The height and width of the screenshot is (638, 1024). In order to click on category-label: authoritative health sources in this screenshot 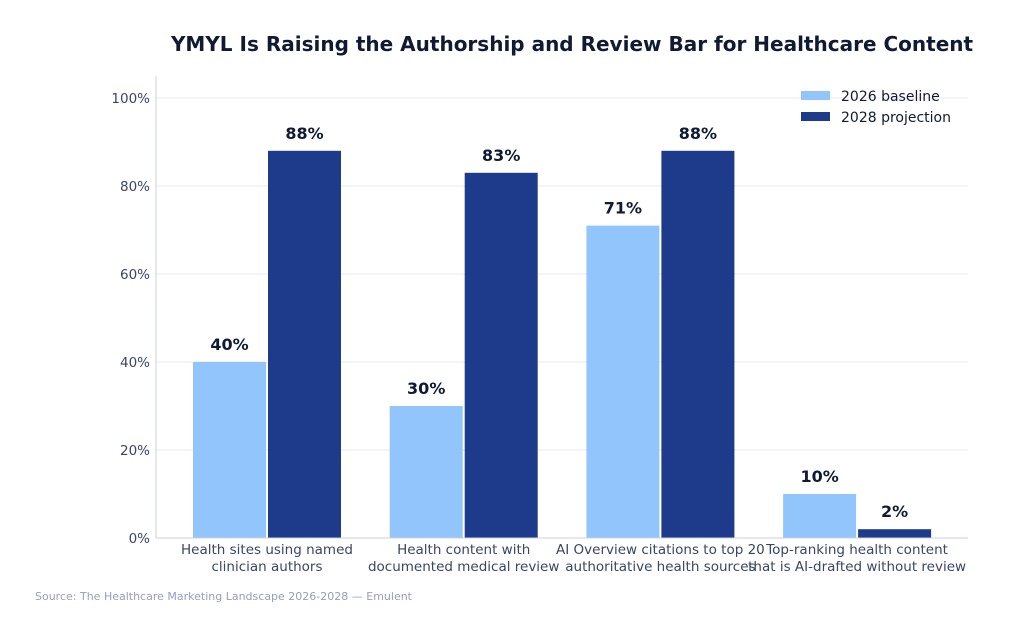, I will do `click(660, 567)`.